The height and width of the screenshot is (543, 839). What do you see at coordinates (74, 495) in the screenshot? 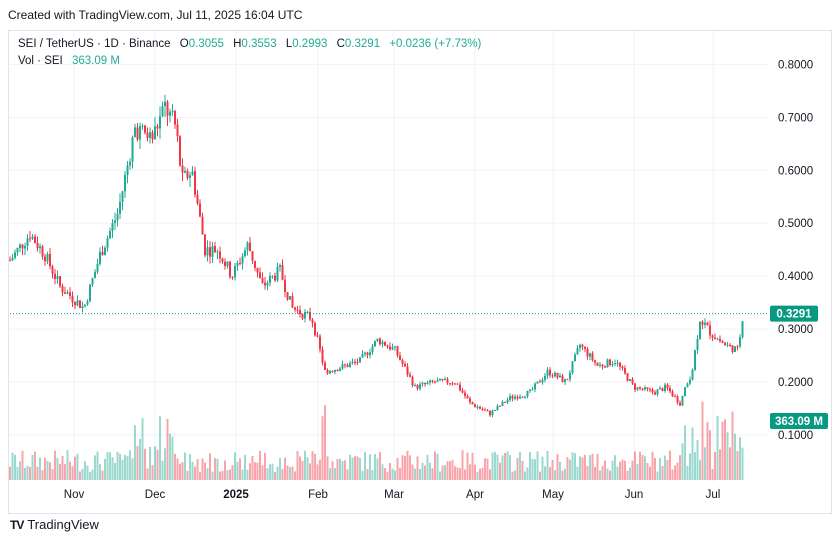
I see `x-tick-label: Nov` at bounding box center [74, 495].